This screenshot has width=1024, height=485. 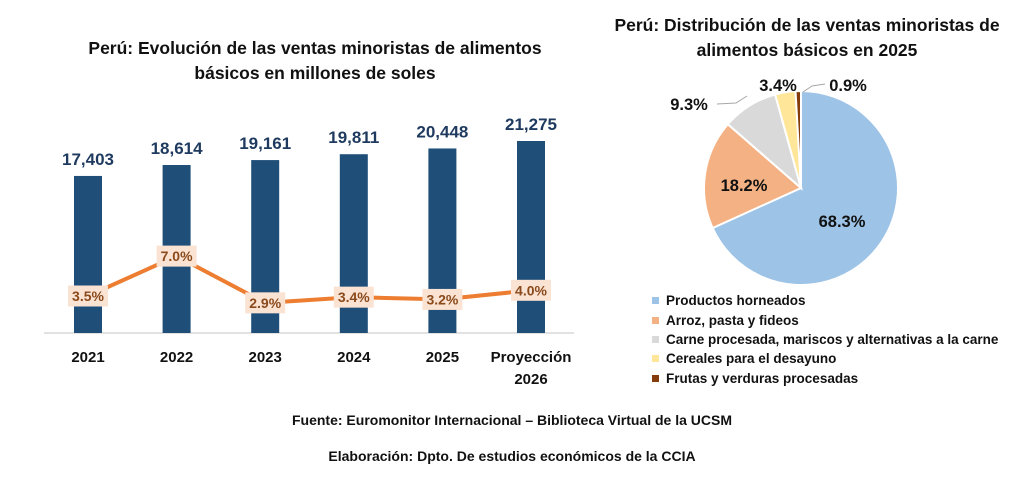 I want to click on growth-label: 2.9%, so click(x=265, y=303).